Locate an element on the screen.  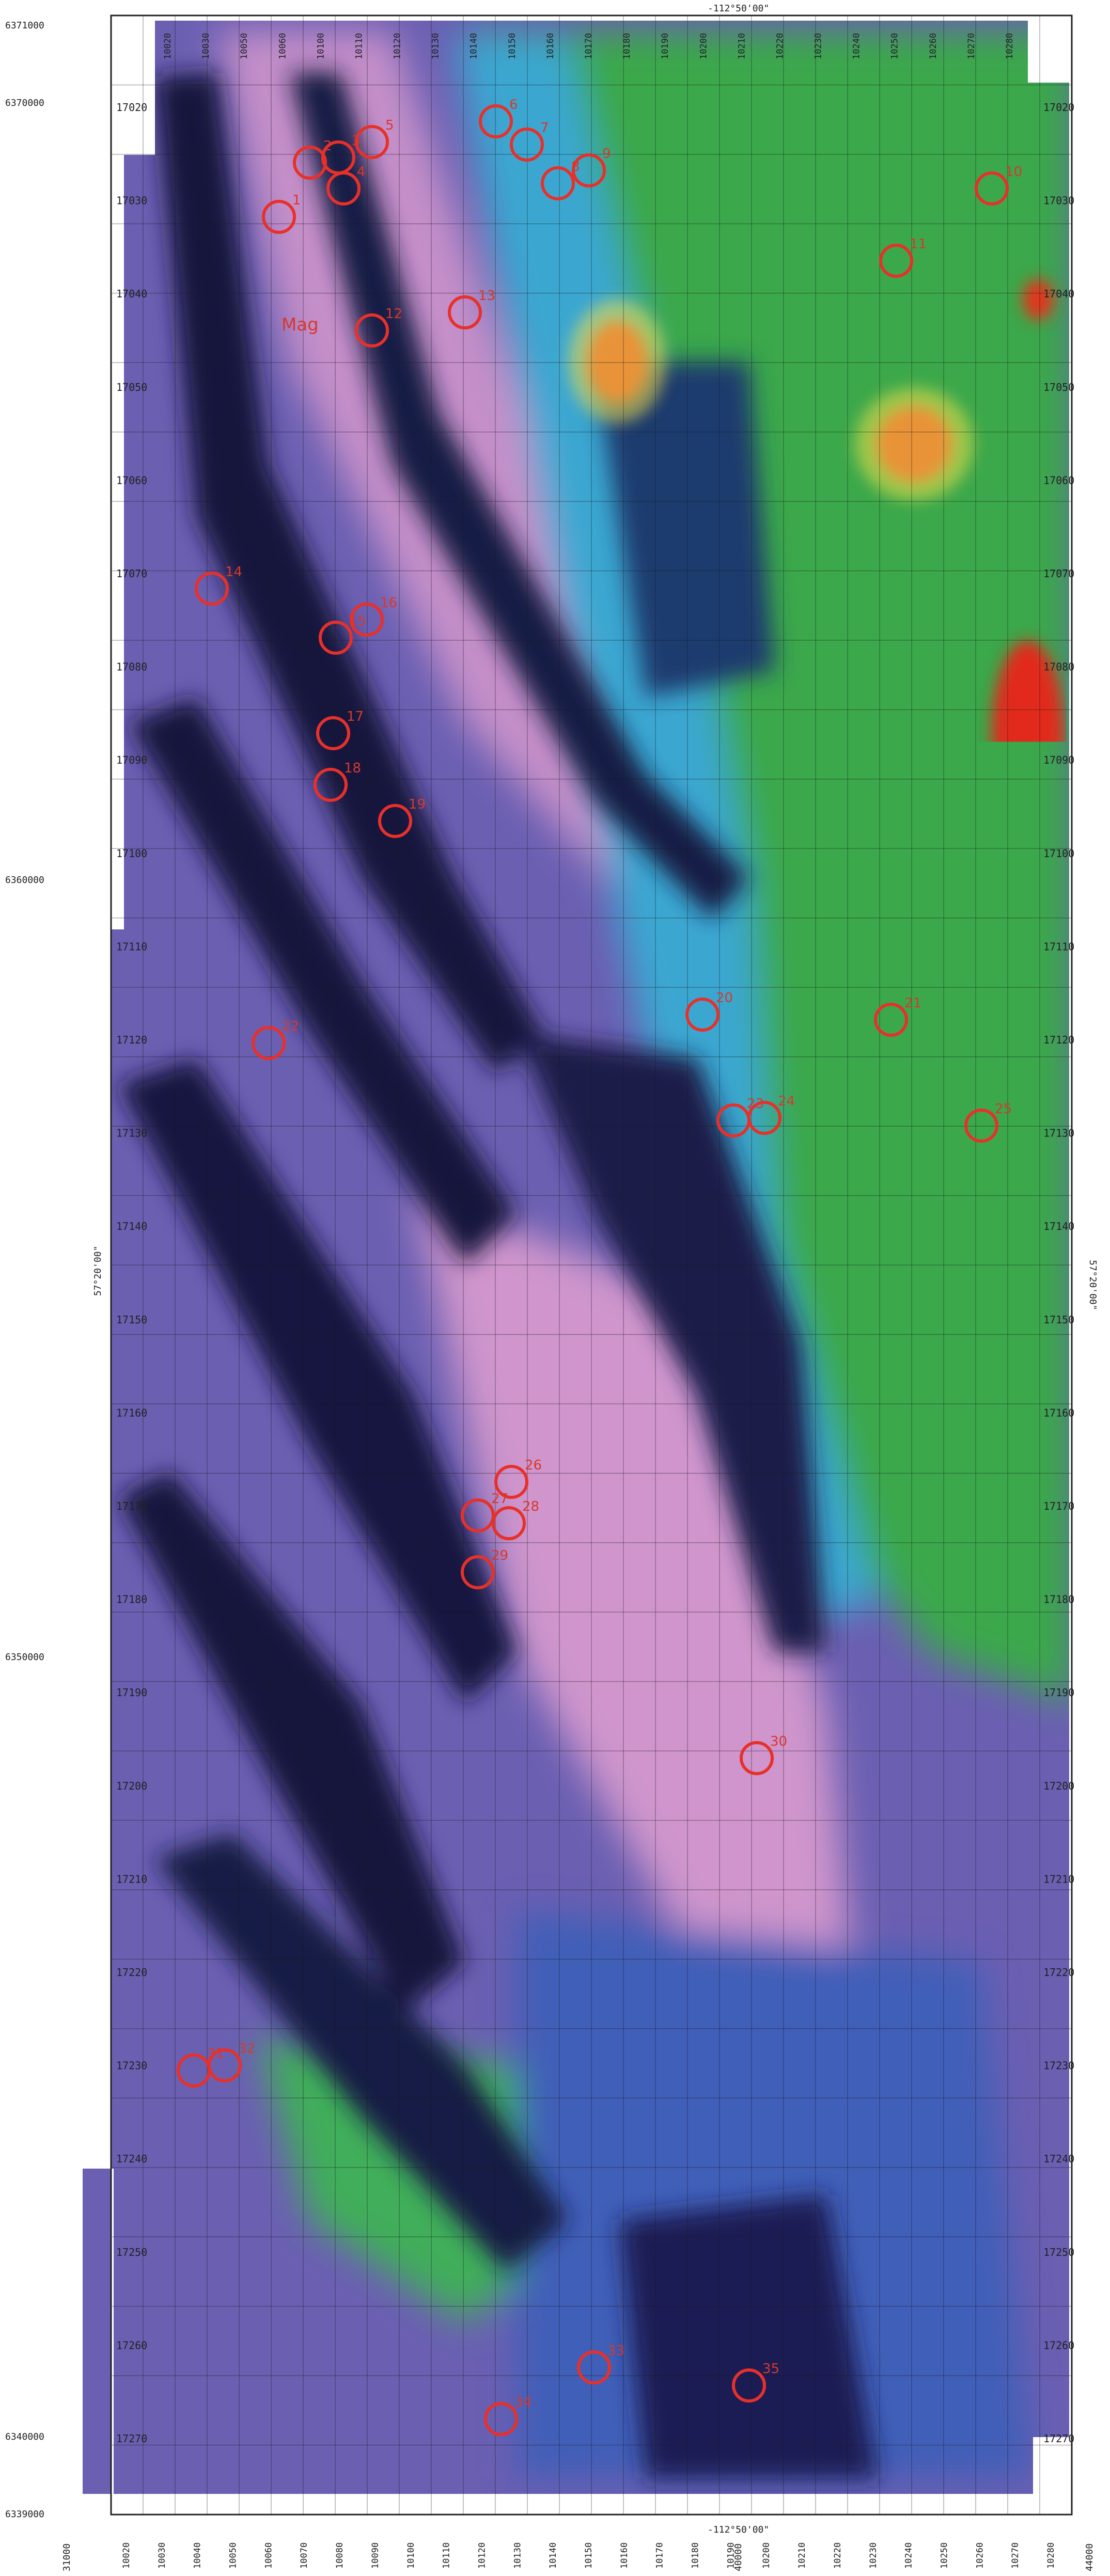
tie-line-label-right: 17020 is located at coordinates (1058, 107).